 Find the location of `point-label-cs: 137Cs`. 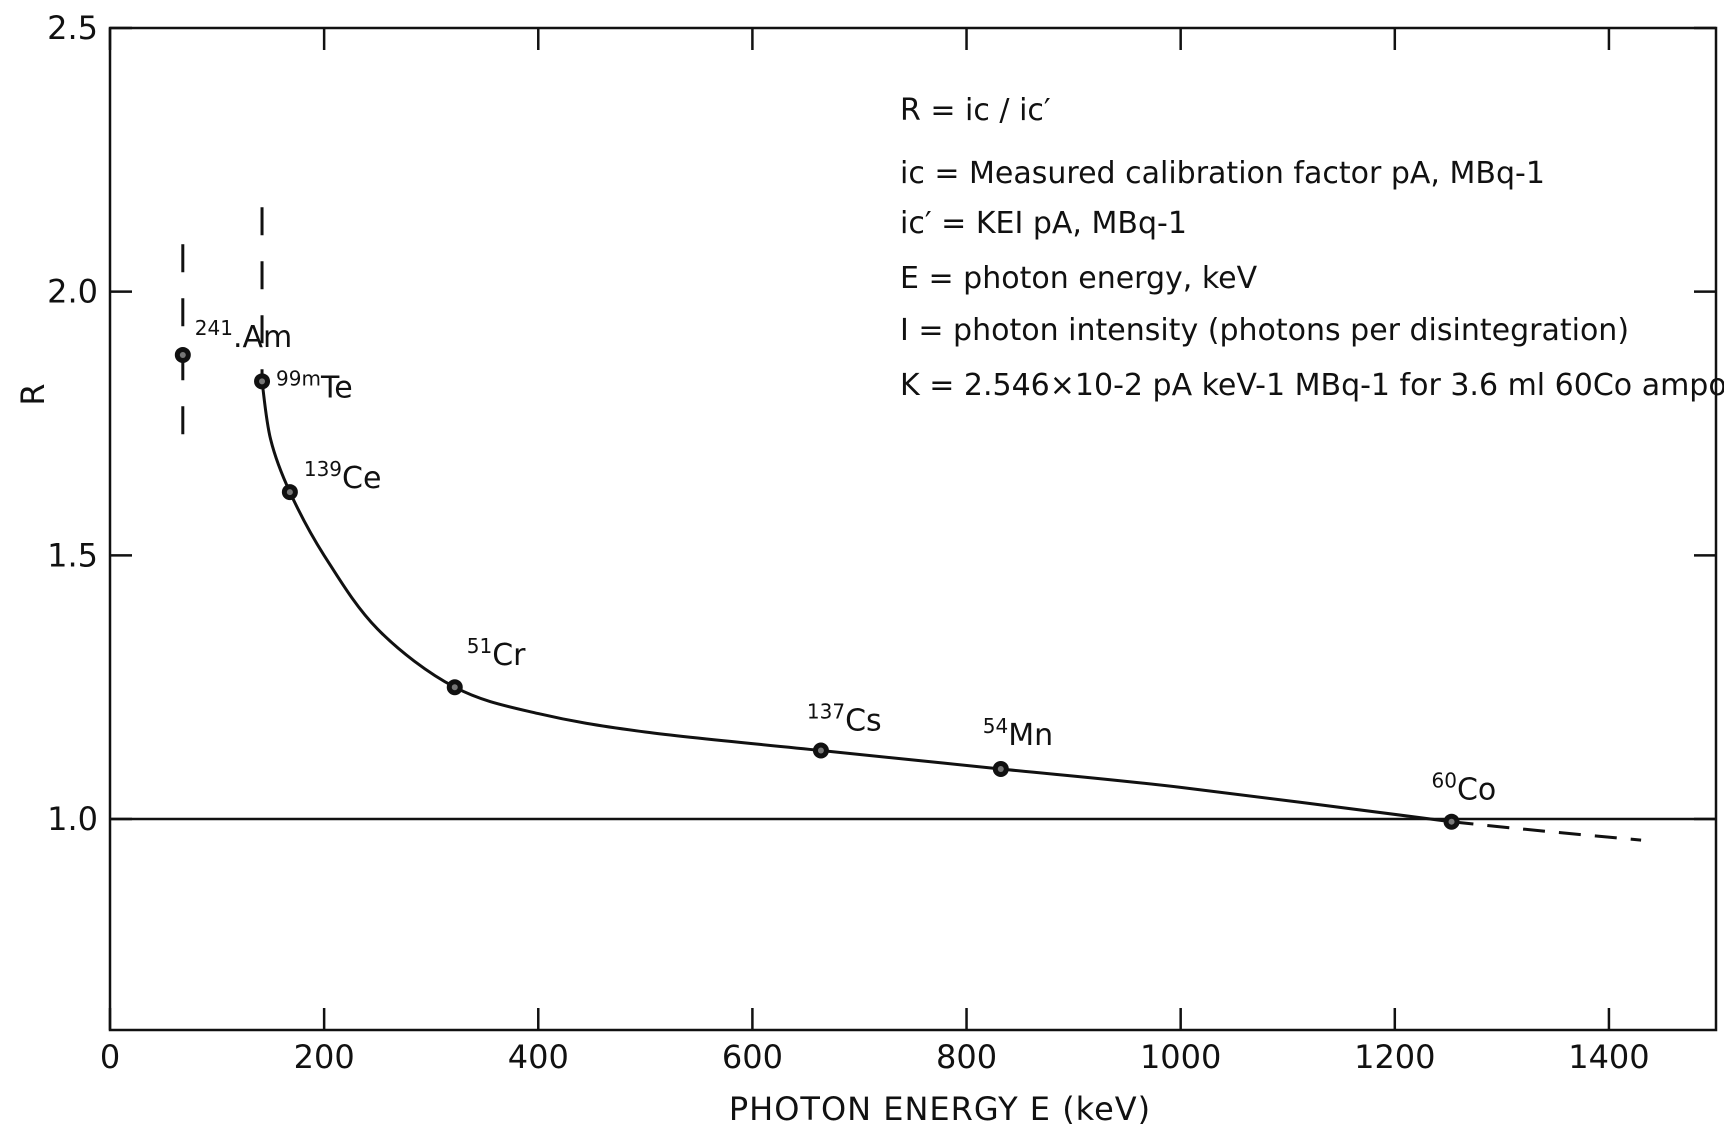

point-label-cs: 137Cs is located at coordinates (844, 718).